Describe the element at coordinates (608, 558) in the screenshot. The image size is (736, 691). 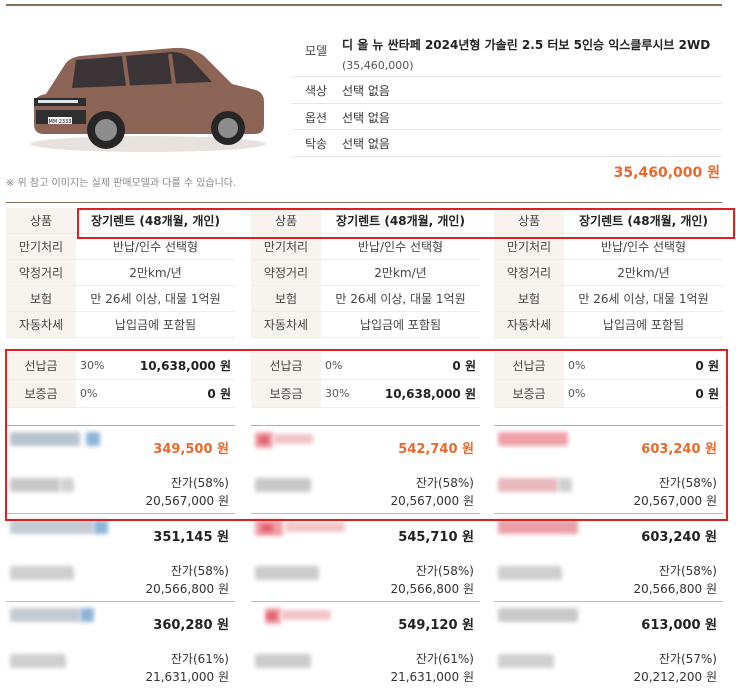
I see `offer-row: 603,240 원 잔가(58%) 20,566,800 원` at that location.